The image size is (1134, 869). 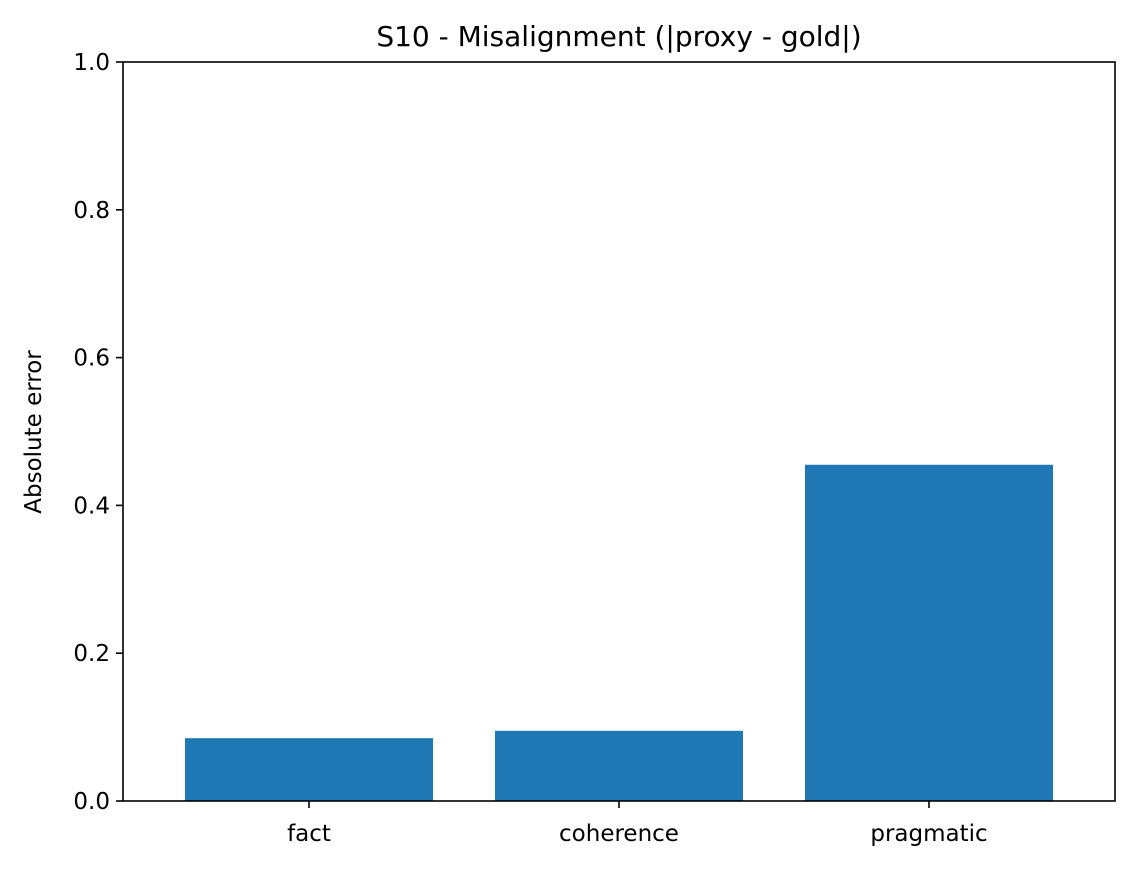 What do you see at coordinates (619, 765) in the screenshot?
I see `bar-coherence` at bounding box center [619, 765].